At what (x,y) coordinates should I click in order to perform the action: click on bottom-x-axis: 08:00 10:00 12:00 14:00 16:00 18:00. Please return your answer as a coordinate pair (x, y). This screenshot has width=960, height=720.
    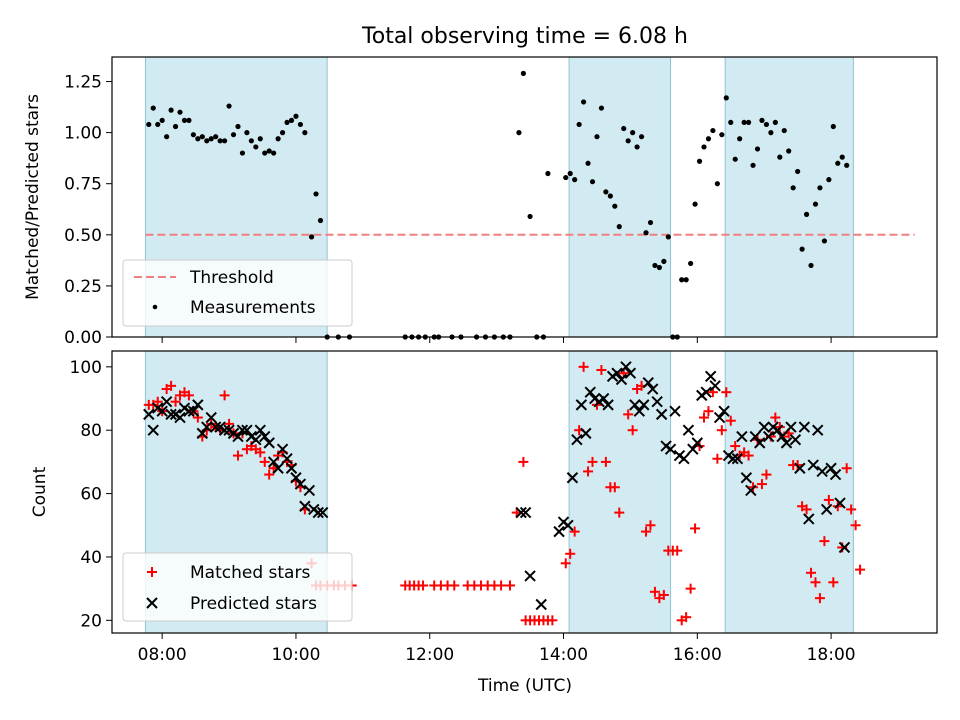
    Looking at the image, I should click on (497, 649).